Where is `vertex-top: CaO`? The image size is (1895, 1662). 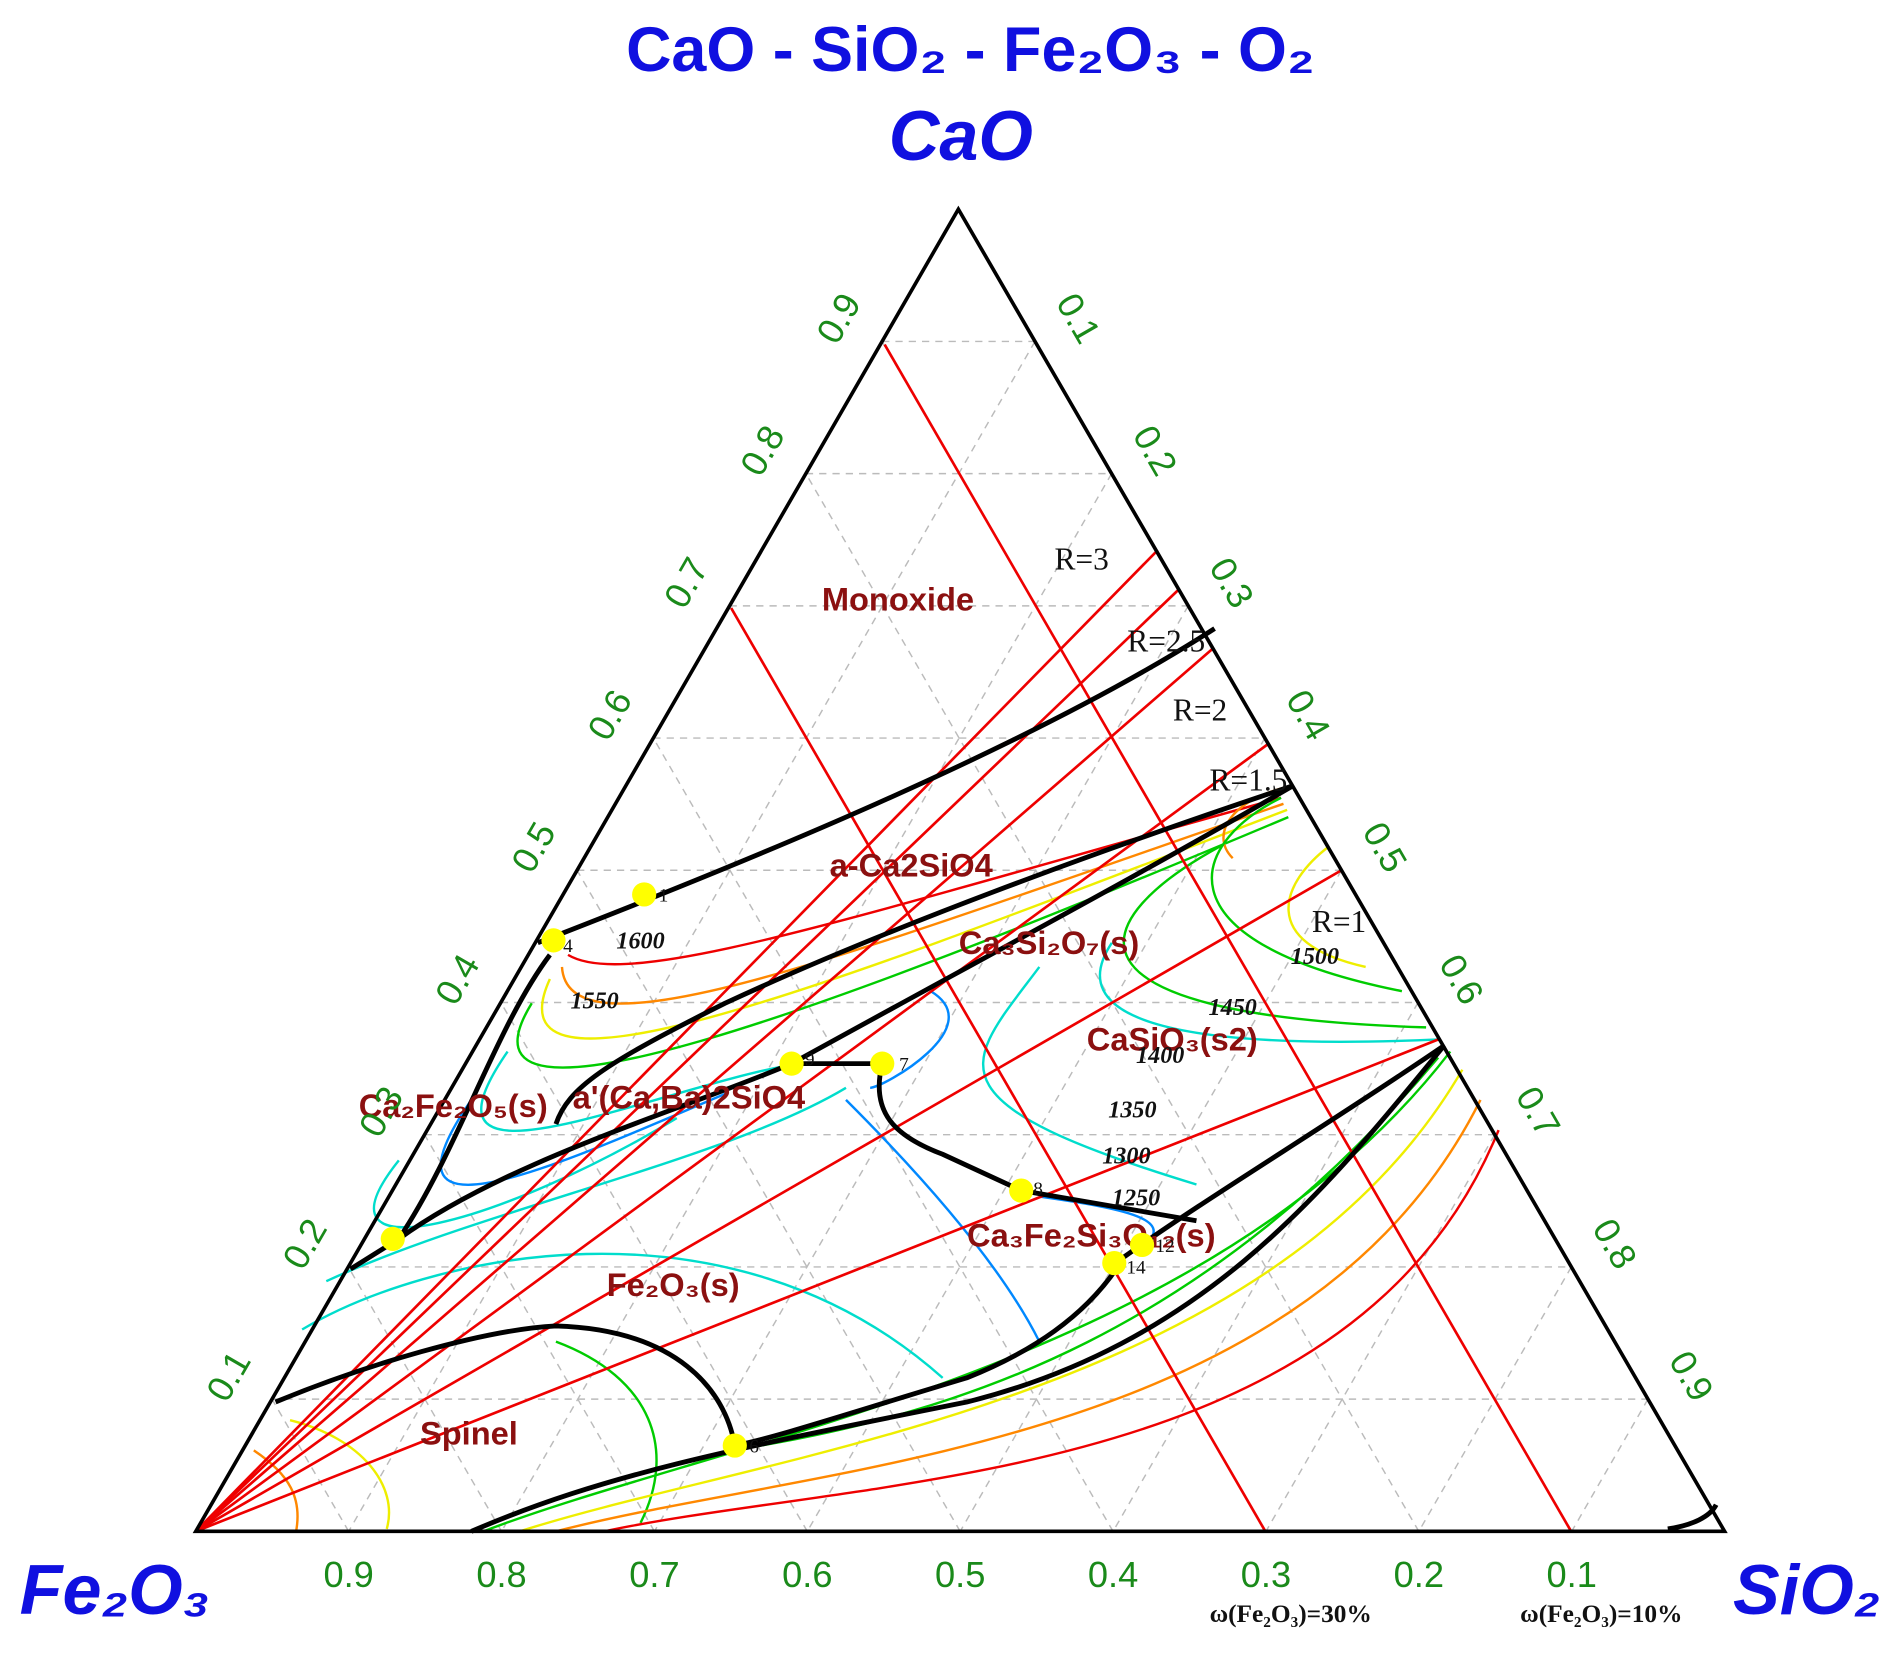 vertex-top: CaO is located at coordinates (961, 136).